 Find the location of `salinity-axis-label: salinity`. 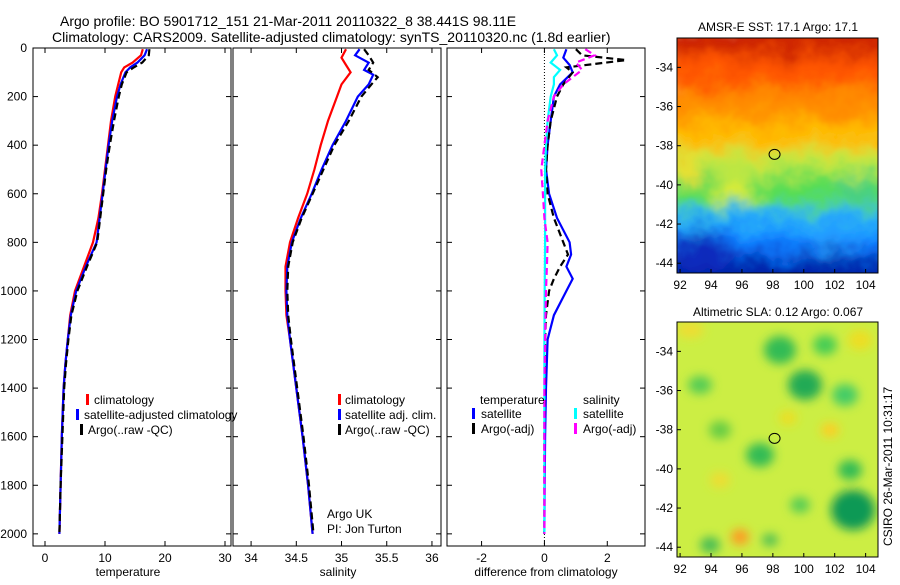

salinity-axis-label: salinity is located at coordinates (338, 572).